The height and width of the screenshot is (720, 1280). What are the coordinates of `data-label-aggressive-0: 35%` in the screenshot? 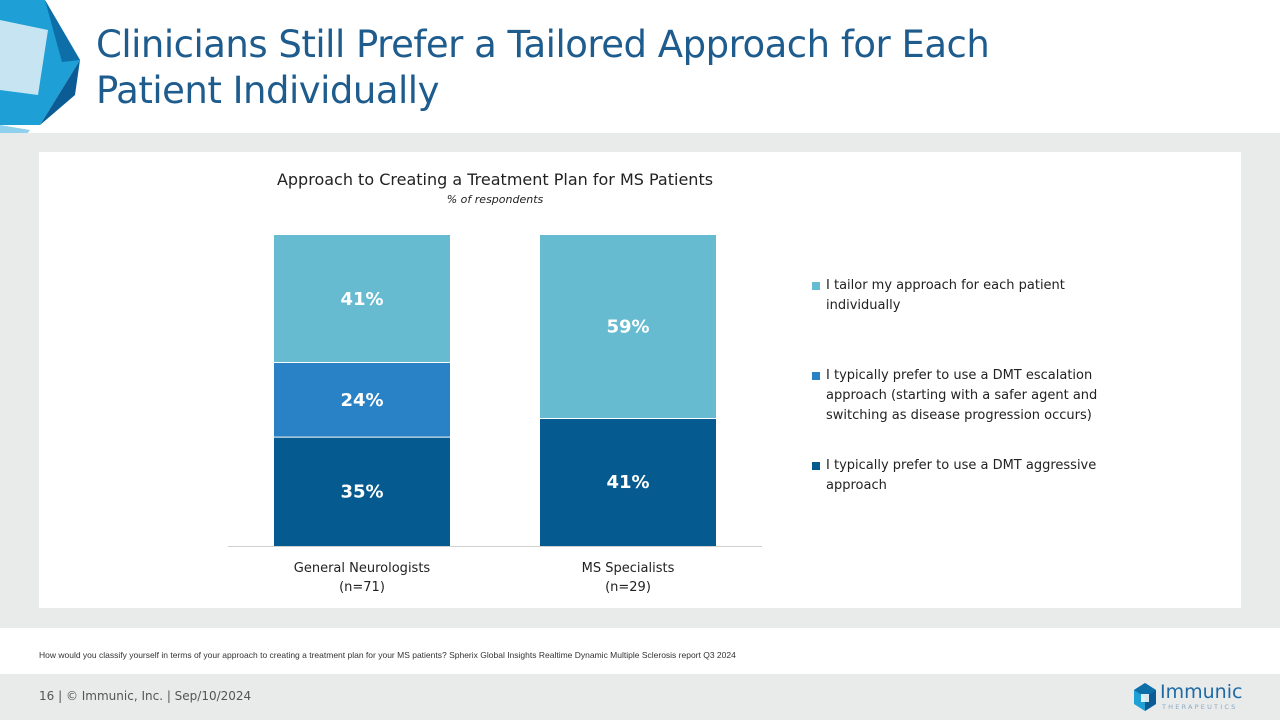 It's located at (361, 492).